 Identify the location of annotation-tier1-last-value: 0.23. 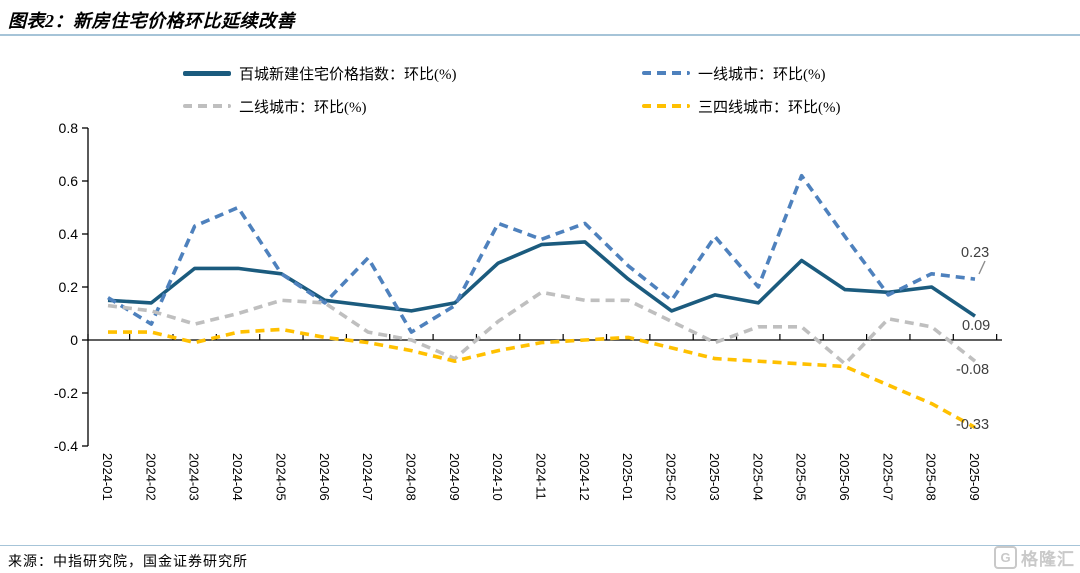
(975, 253).